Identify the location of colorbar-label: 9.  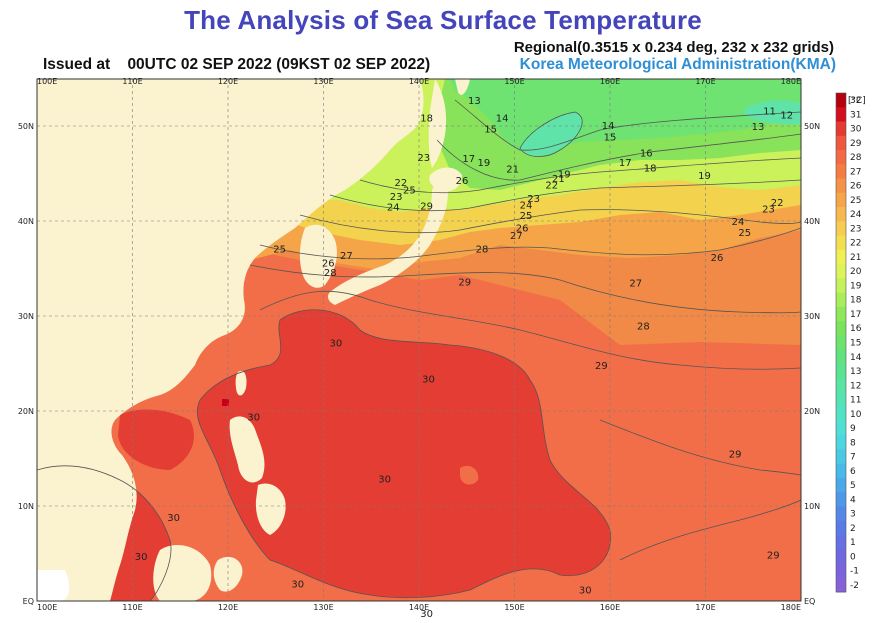
(853, 429).